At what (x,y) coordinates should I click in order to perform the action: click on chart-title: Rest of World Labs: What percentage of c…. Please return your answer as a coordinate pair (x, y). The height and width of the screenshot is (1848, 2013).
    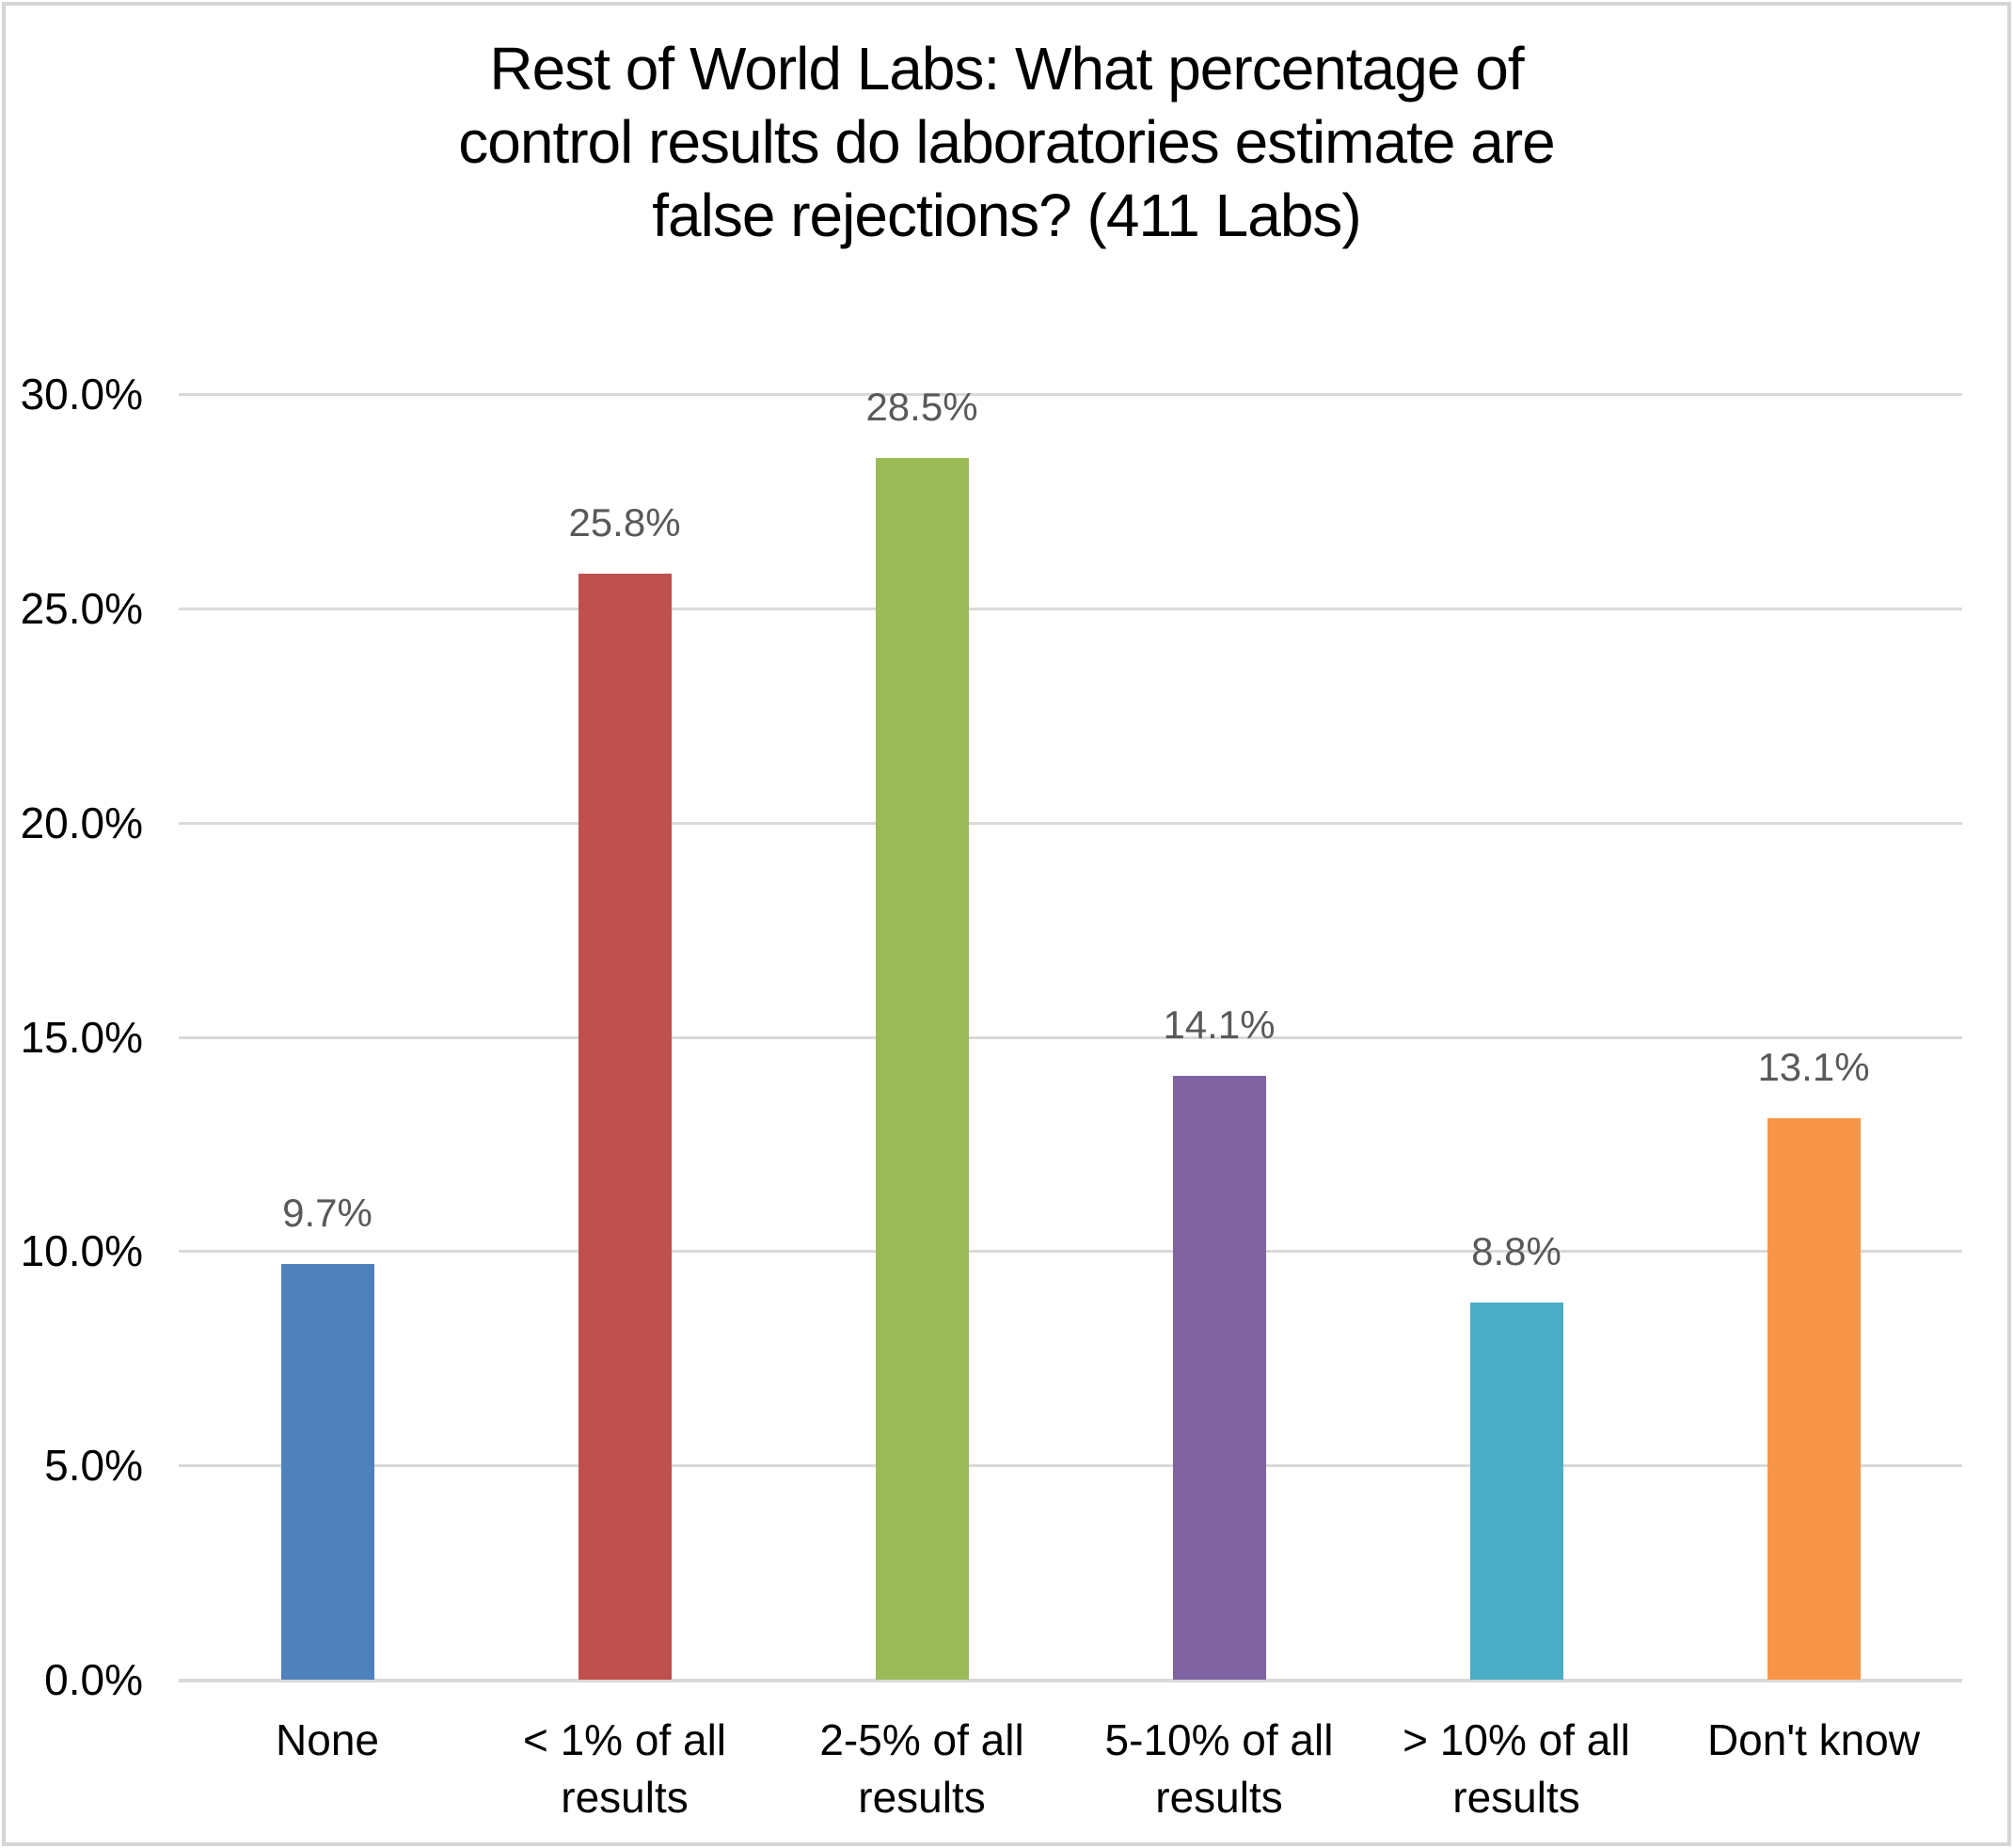
    Looking at the image, I should click on (1006, 142).